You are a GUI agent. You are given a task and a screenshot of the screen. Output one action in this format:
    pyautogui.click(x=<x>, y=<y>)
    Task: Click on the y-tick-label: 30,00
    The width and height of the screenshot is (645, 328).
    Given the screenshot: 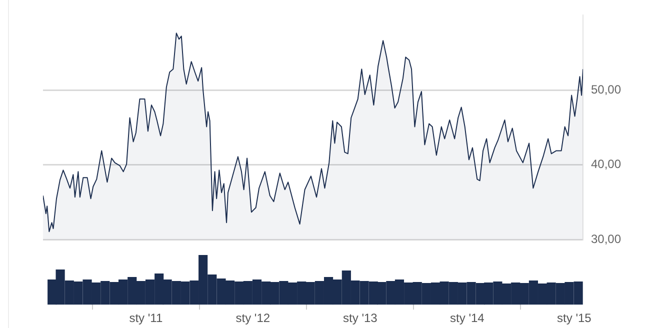 What is the action you would take?
    pyautogui.click(x=606, y=239)
    